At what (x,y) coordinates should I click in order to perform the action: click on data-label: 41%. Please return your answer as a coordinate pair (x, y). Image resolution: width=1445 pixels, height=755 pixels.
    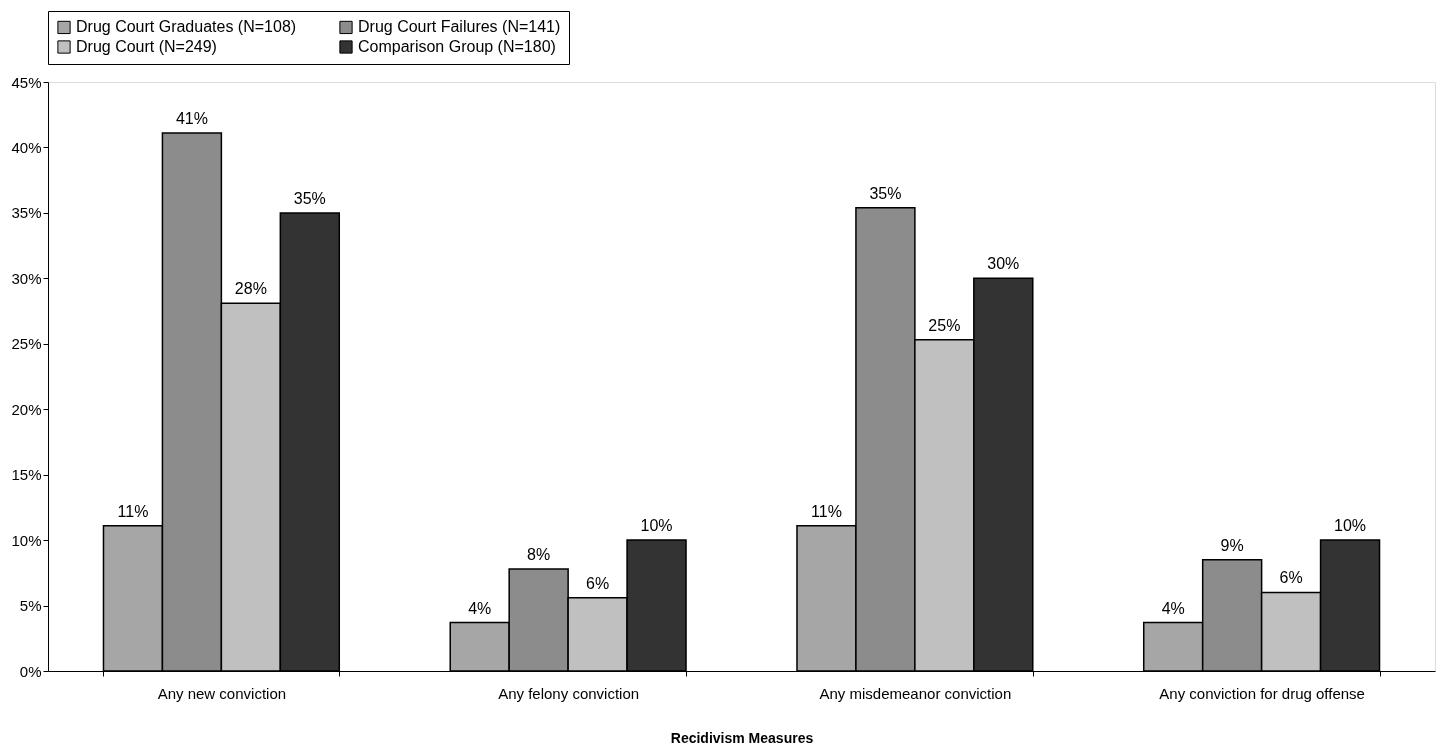
    Looking at the image, I should click on (191, 119).